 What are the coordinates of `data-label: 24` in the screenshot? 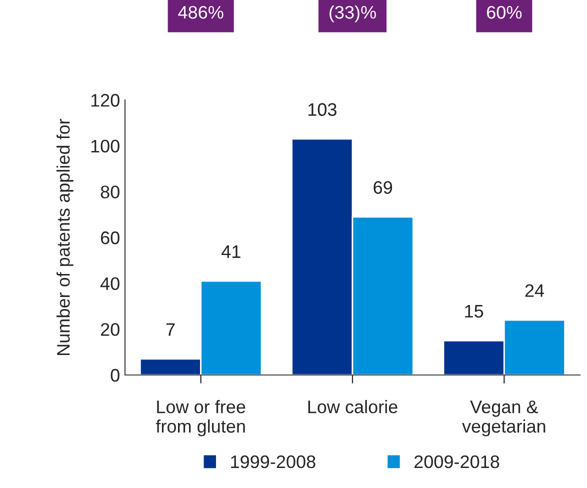 It's located at (534, 290).